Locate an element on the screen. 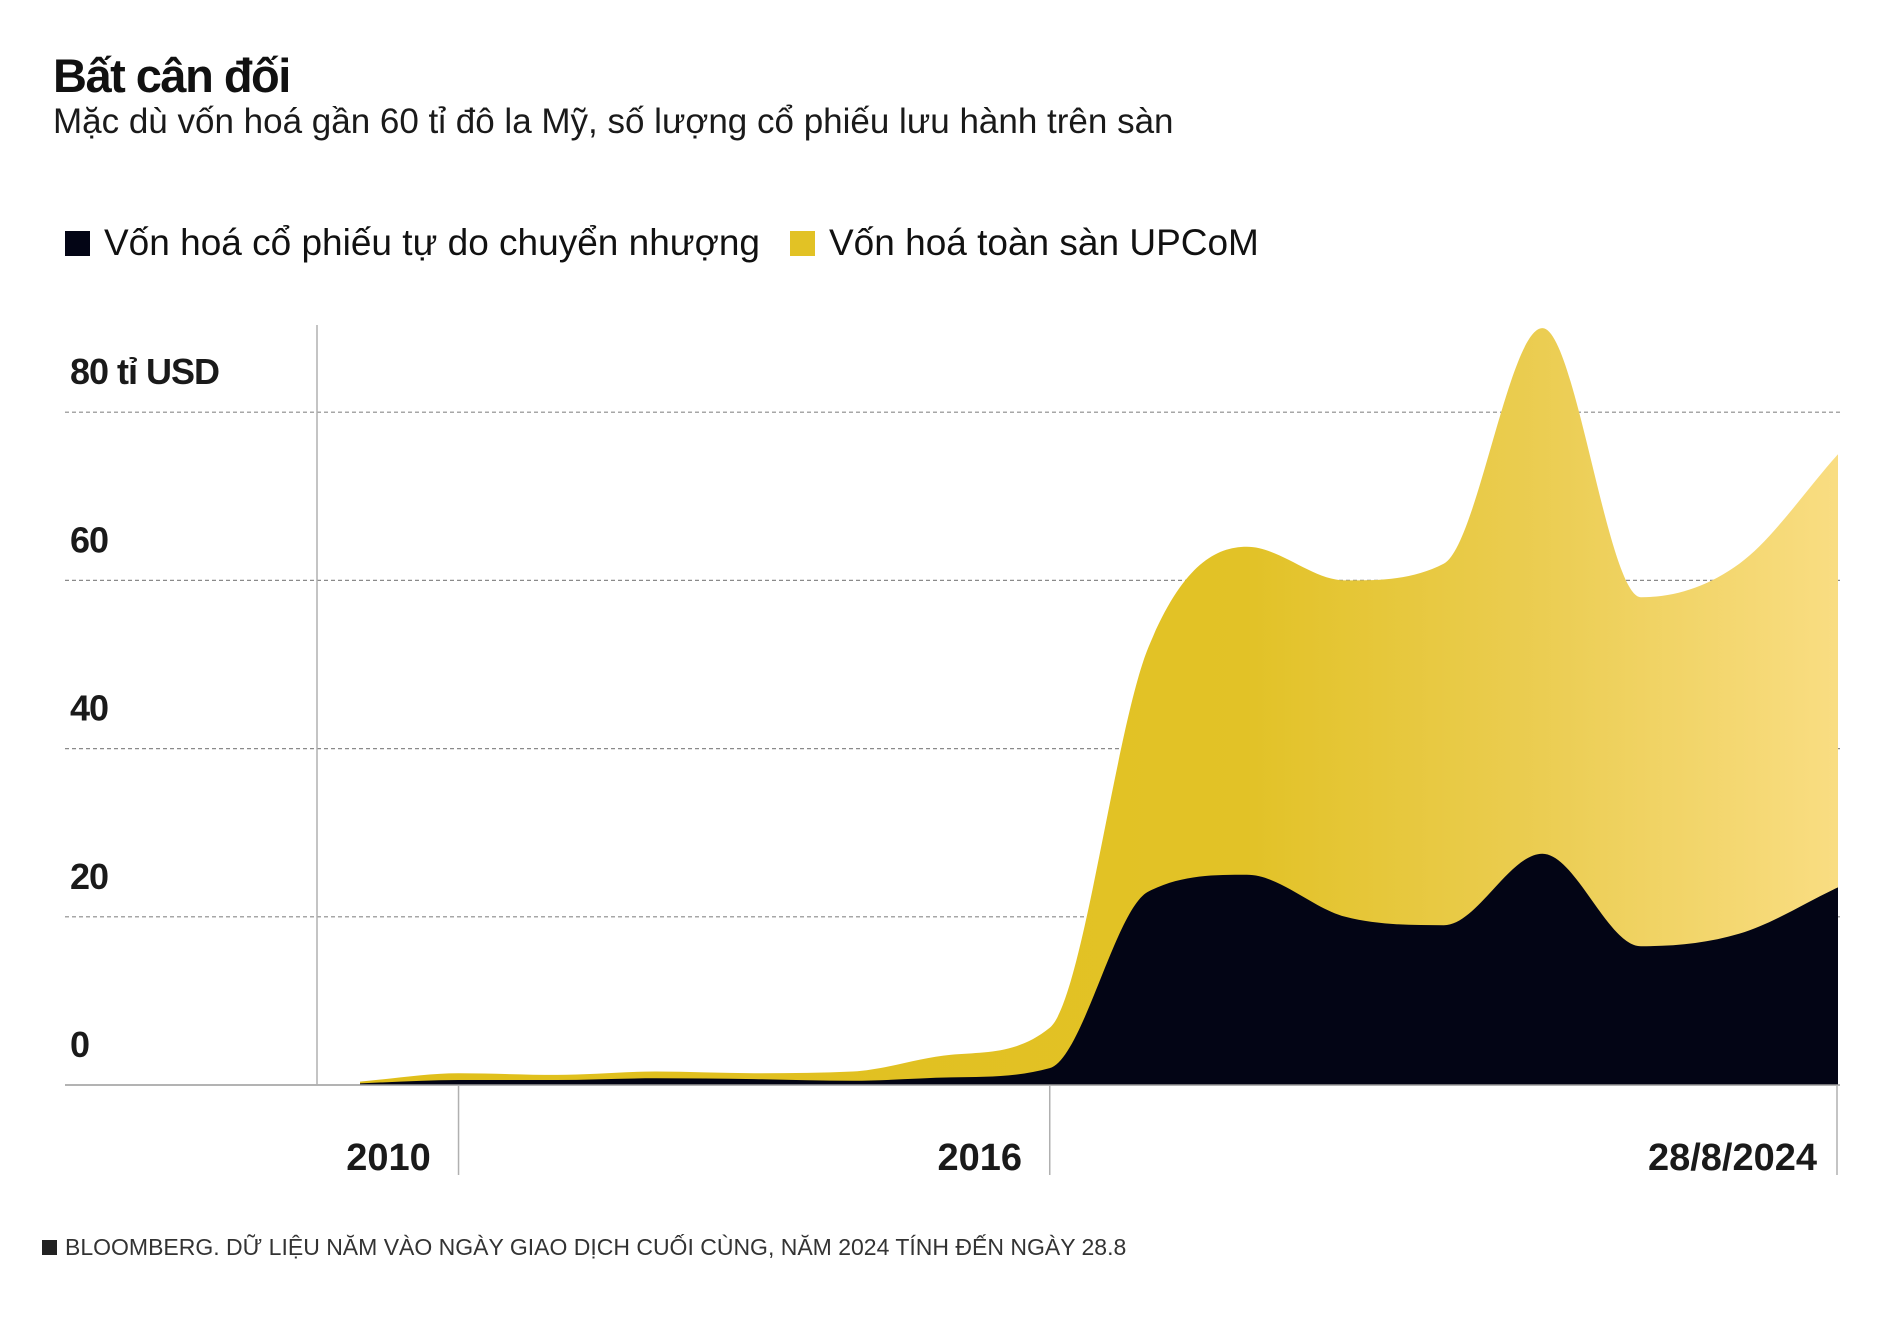 The image size is (1885, 1324). area-free-float is located at coordinates (1099, 969).